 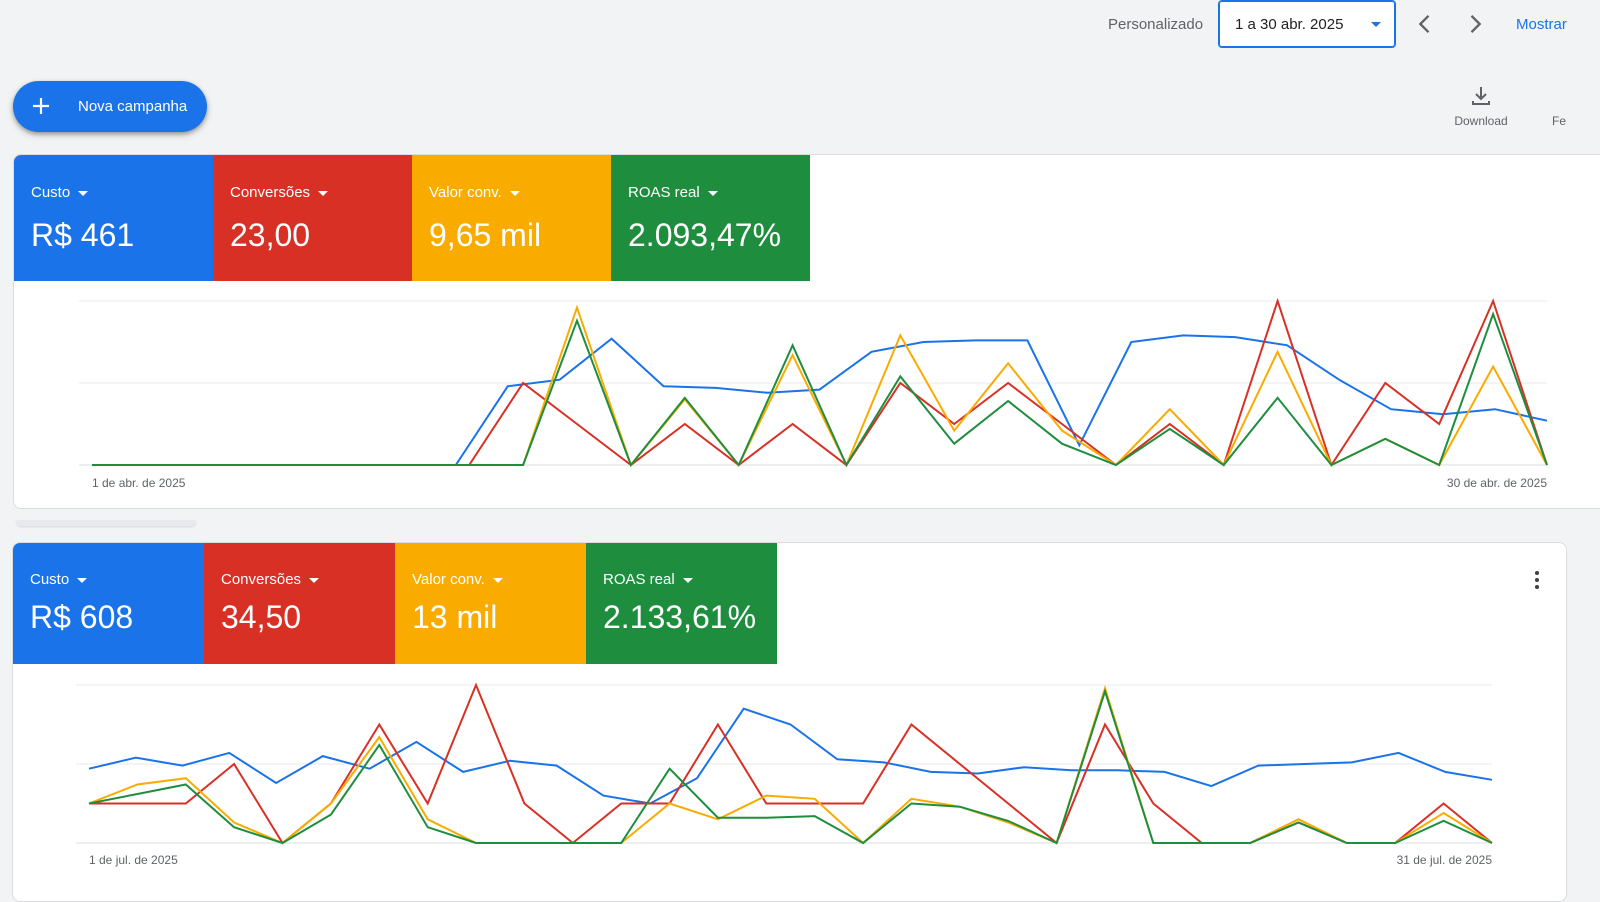 I want to click on metric-value: R$ 608, so click(x=82, y=617).